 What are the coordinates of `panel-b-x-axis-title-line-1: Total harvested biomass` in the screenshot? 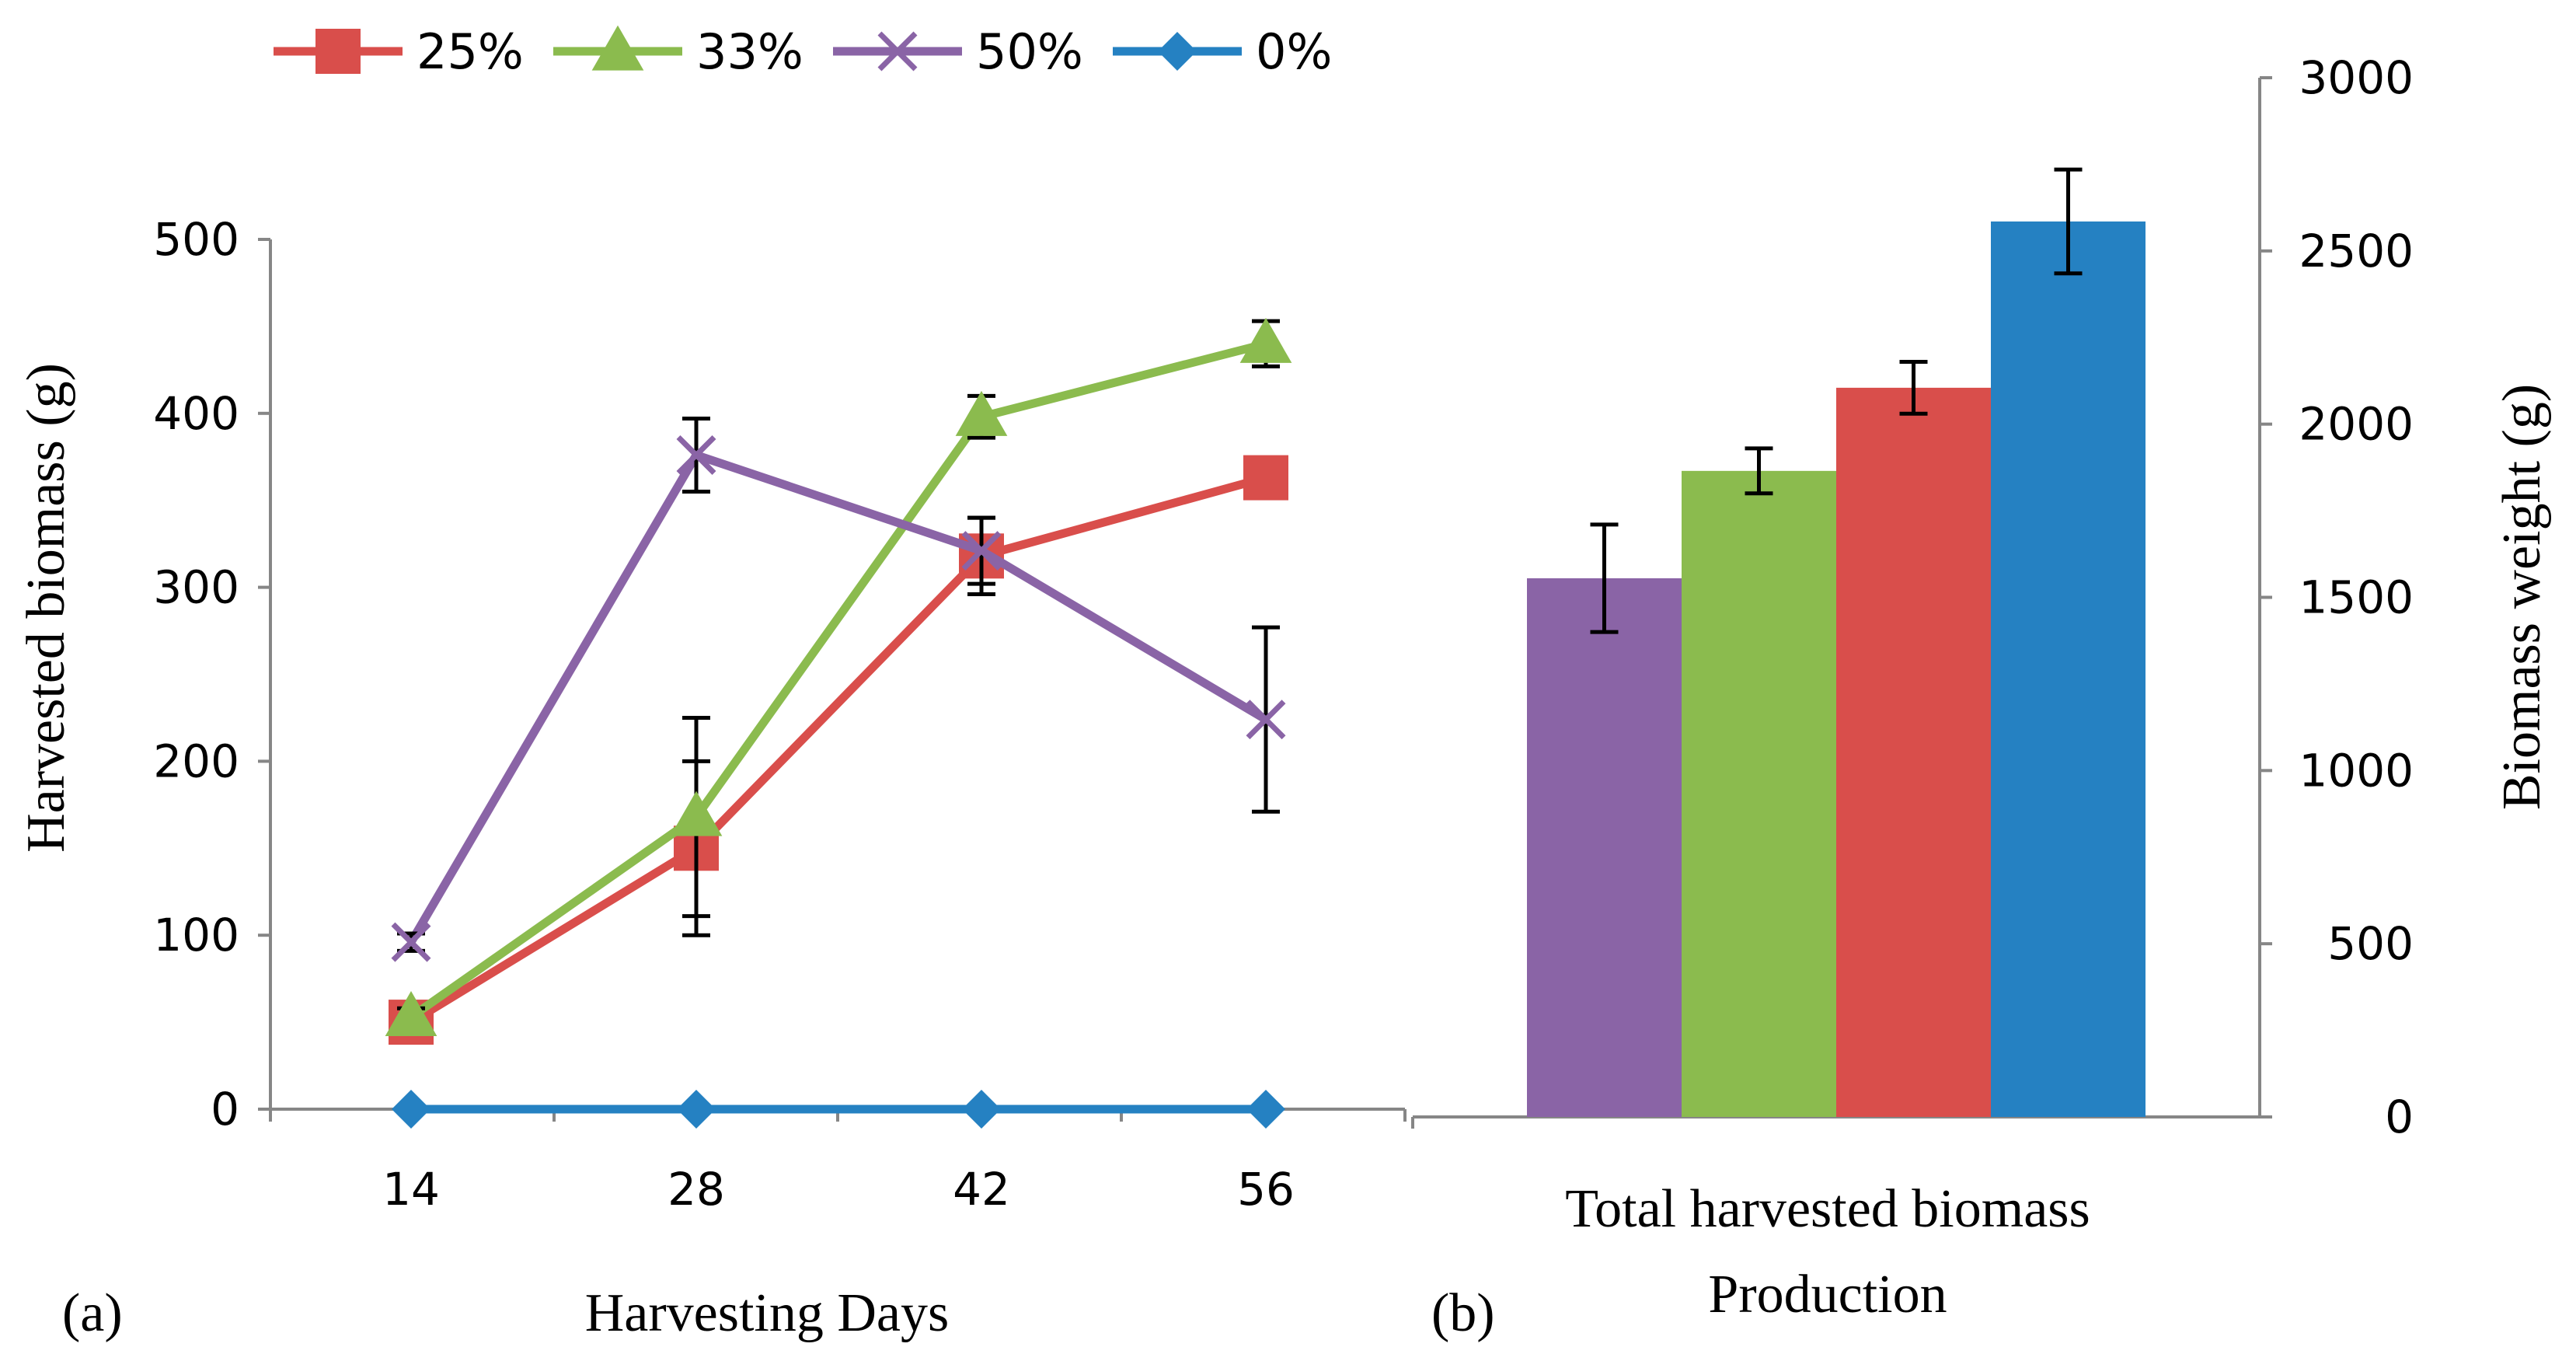 It's located at (1827, 1209).